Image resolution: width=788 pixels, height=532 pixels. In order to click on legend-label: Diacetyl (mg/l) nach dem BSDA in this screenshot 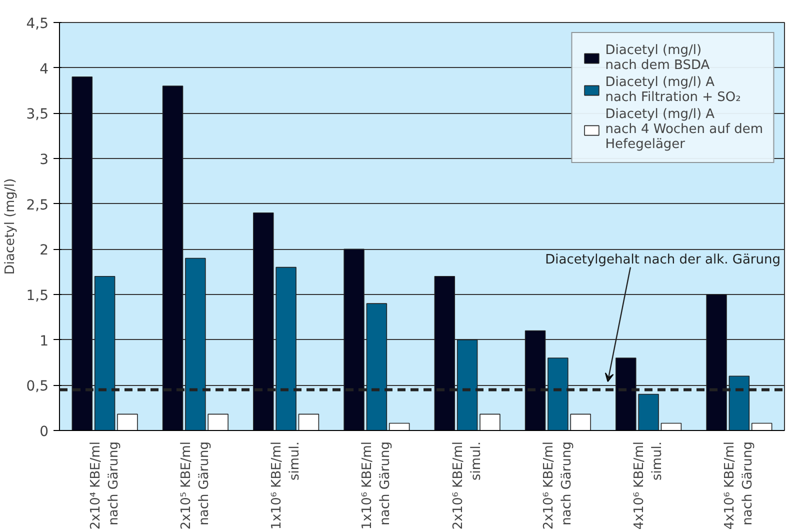, I will do `click(657, 58)`.